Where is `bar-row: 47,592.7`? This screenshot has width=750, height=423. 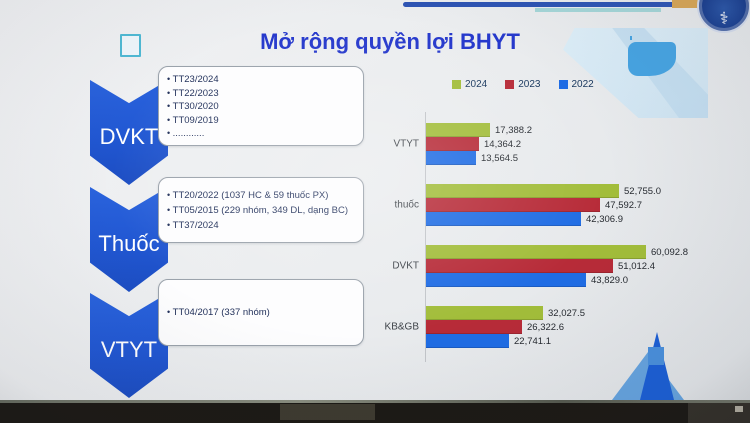 bar-row: 47,592.7 is located at coordinates (543, 205).